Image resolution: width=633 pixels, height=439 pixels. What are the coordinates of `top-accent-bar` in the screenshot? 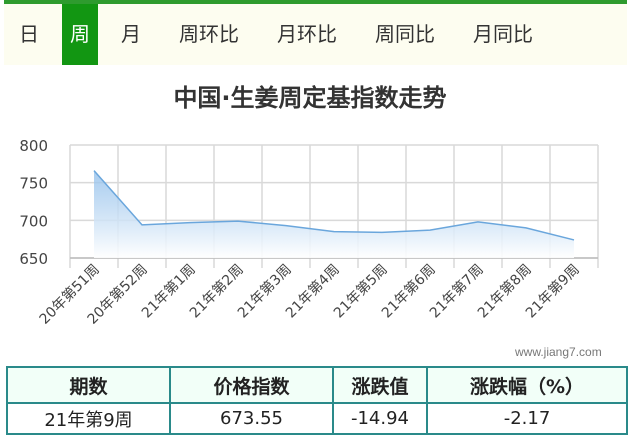 It's located at (315, 2).